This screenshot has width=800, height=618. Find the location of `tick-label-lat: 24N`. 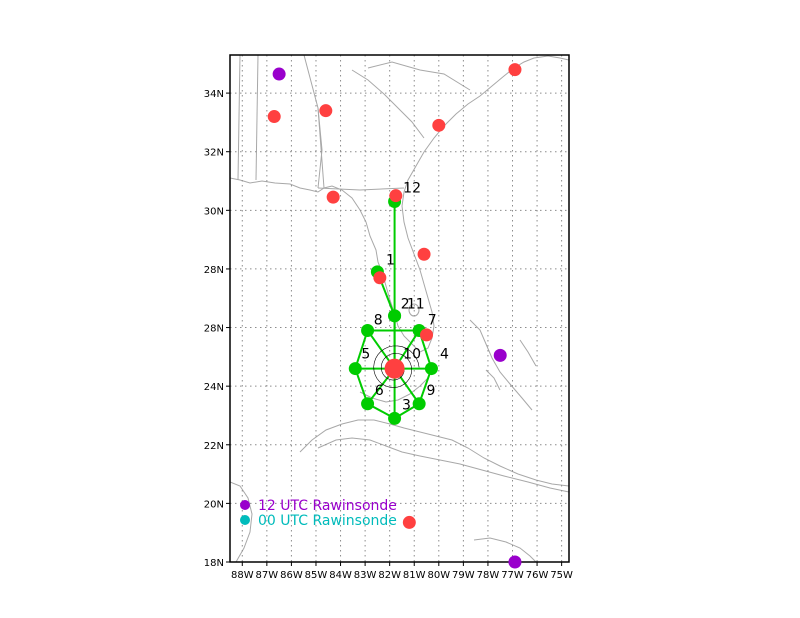

tick-label-lat: 24N is located at coordinates (214, 387).